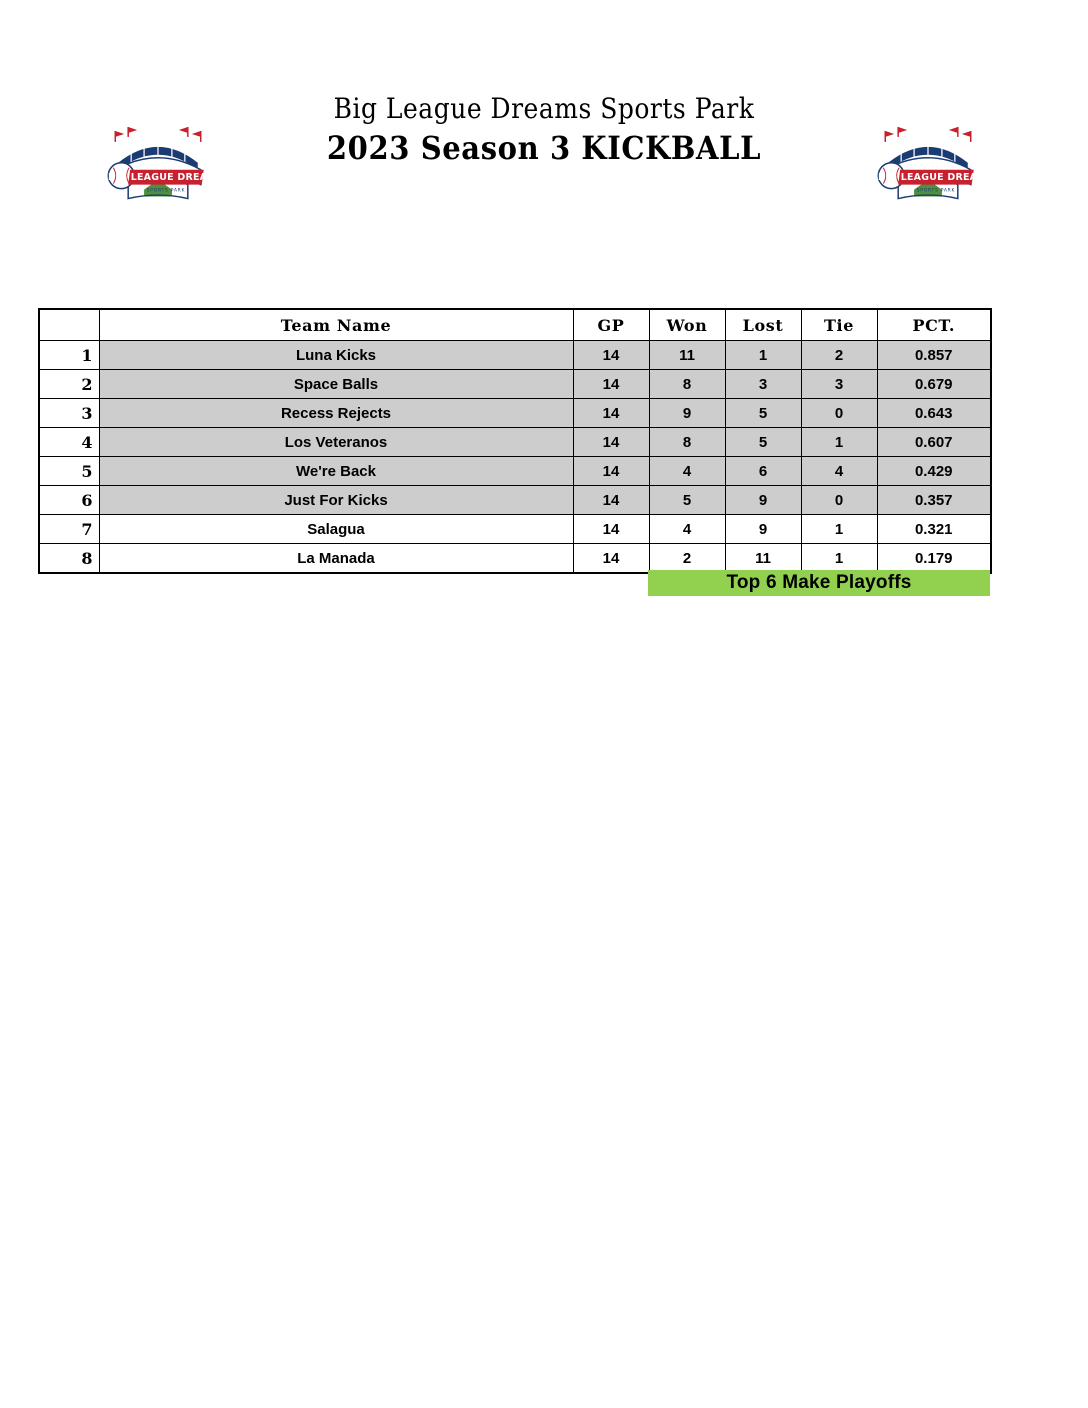 Image resolution: width=1088 pixels, height=1408 pixels. What do you see at coordinates (69, 500) in the screenshot?
I see `cell-rank: 6` at bounding box center [69, 500].